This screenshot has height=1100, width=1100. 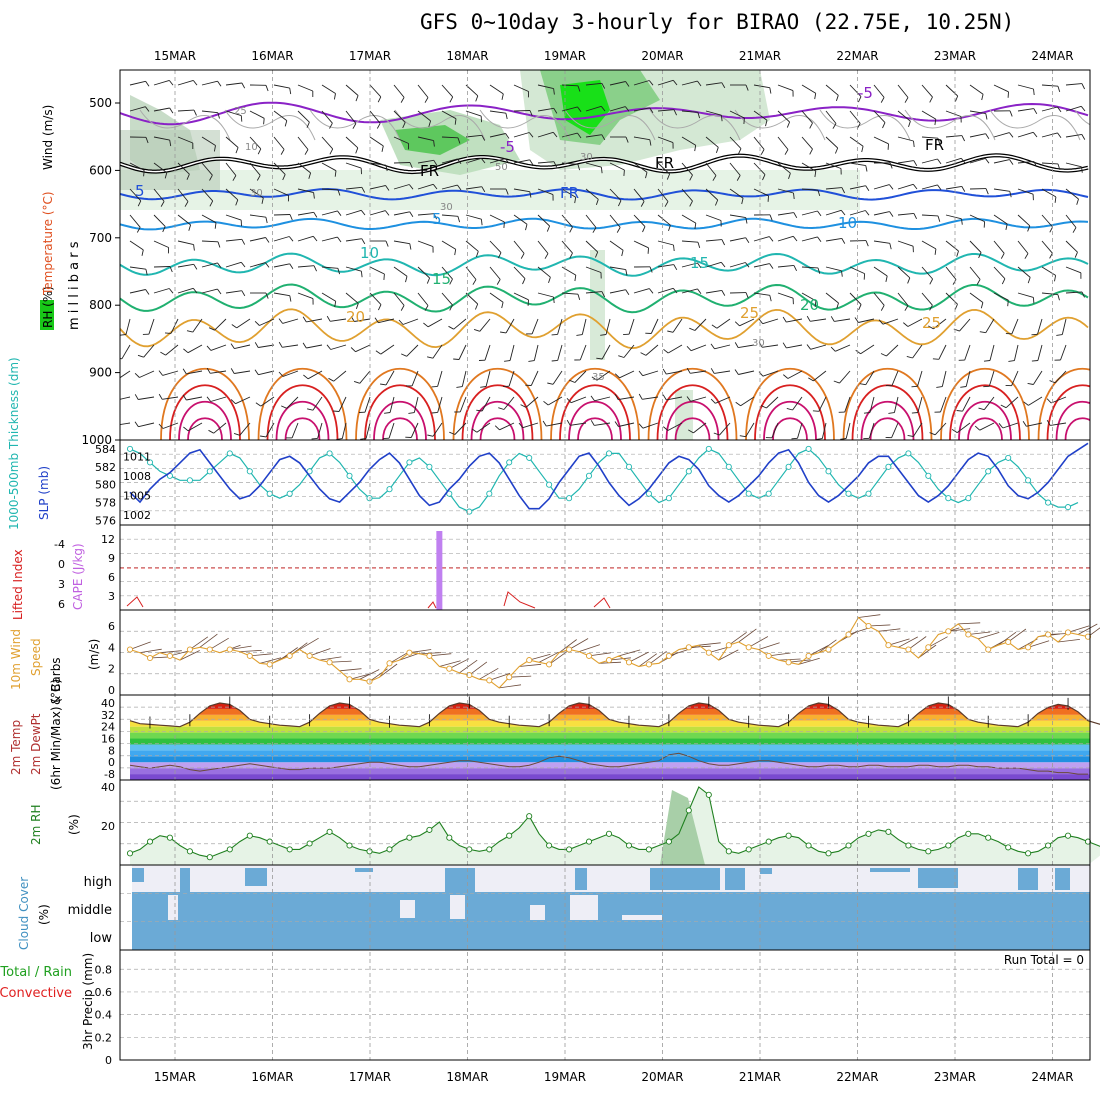 What do you see at coordinates (96, 440) in the screenshot?
I see `y-tick-label: 1000` at bounding box center [96, 440].